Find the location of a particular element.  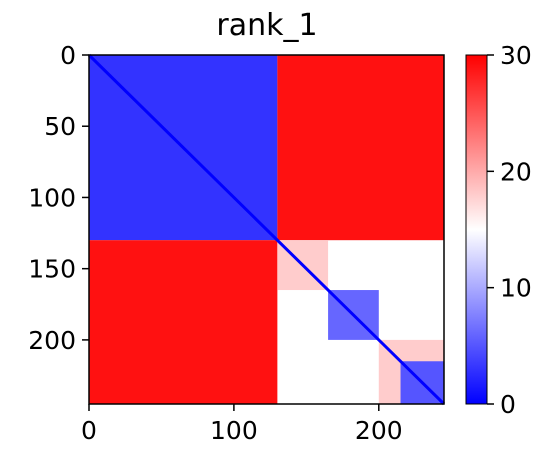

colorbar-tick-label: 10 is located at coordinates (516, 288).